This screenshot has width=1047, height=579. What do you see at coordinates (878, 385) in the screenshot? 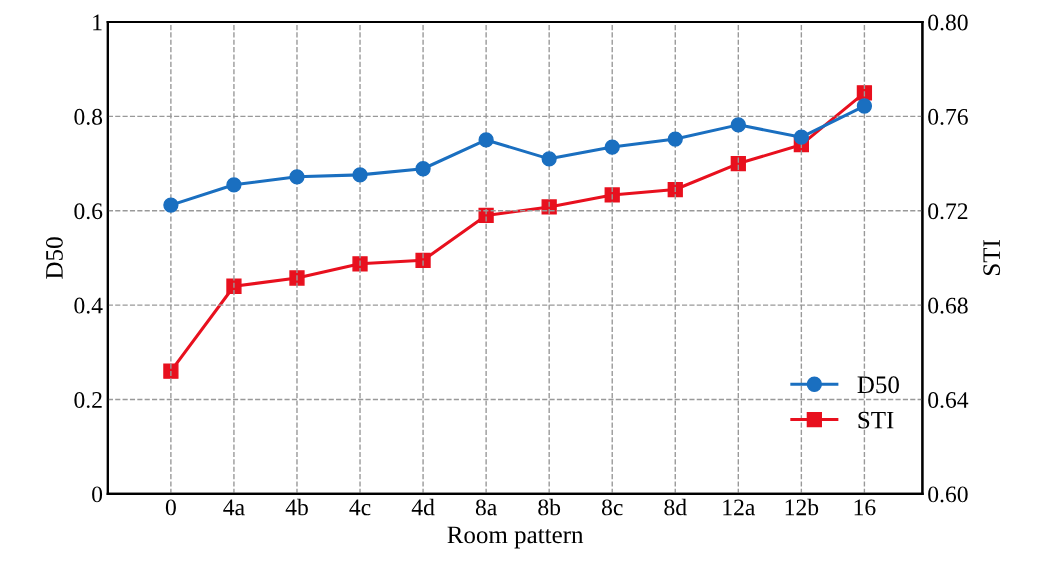
I see `legend-label: D50` at bounding box center [878, 385].